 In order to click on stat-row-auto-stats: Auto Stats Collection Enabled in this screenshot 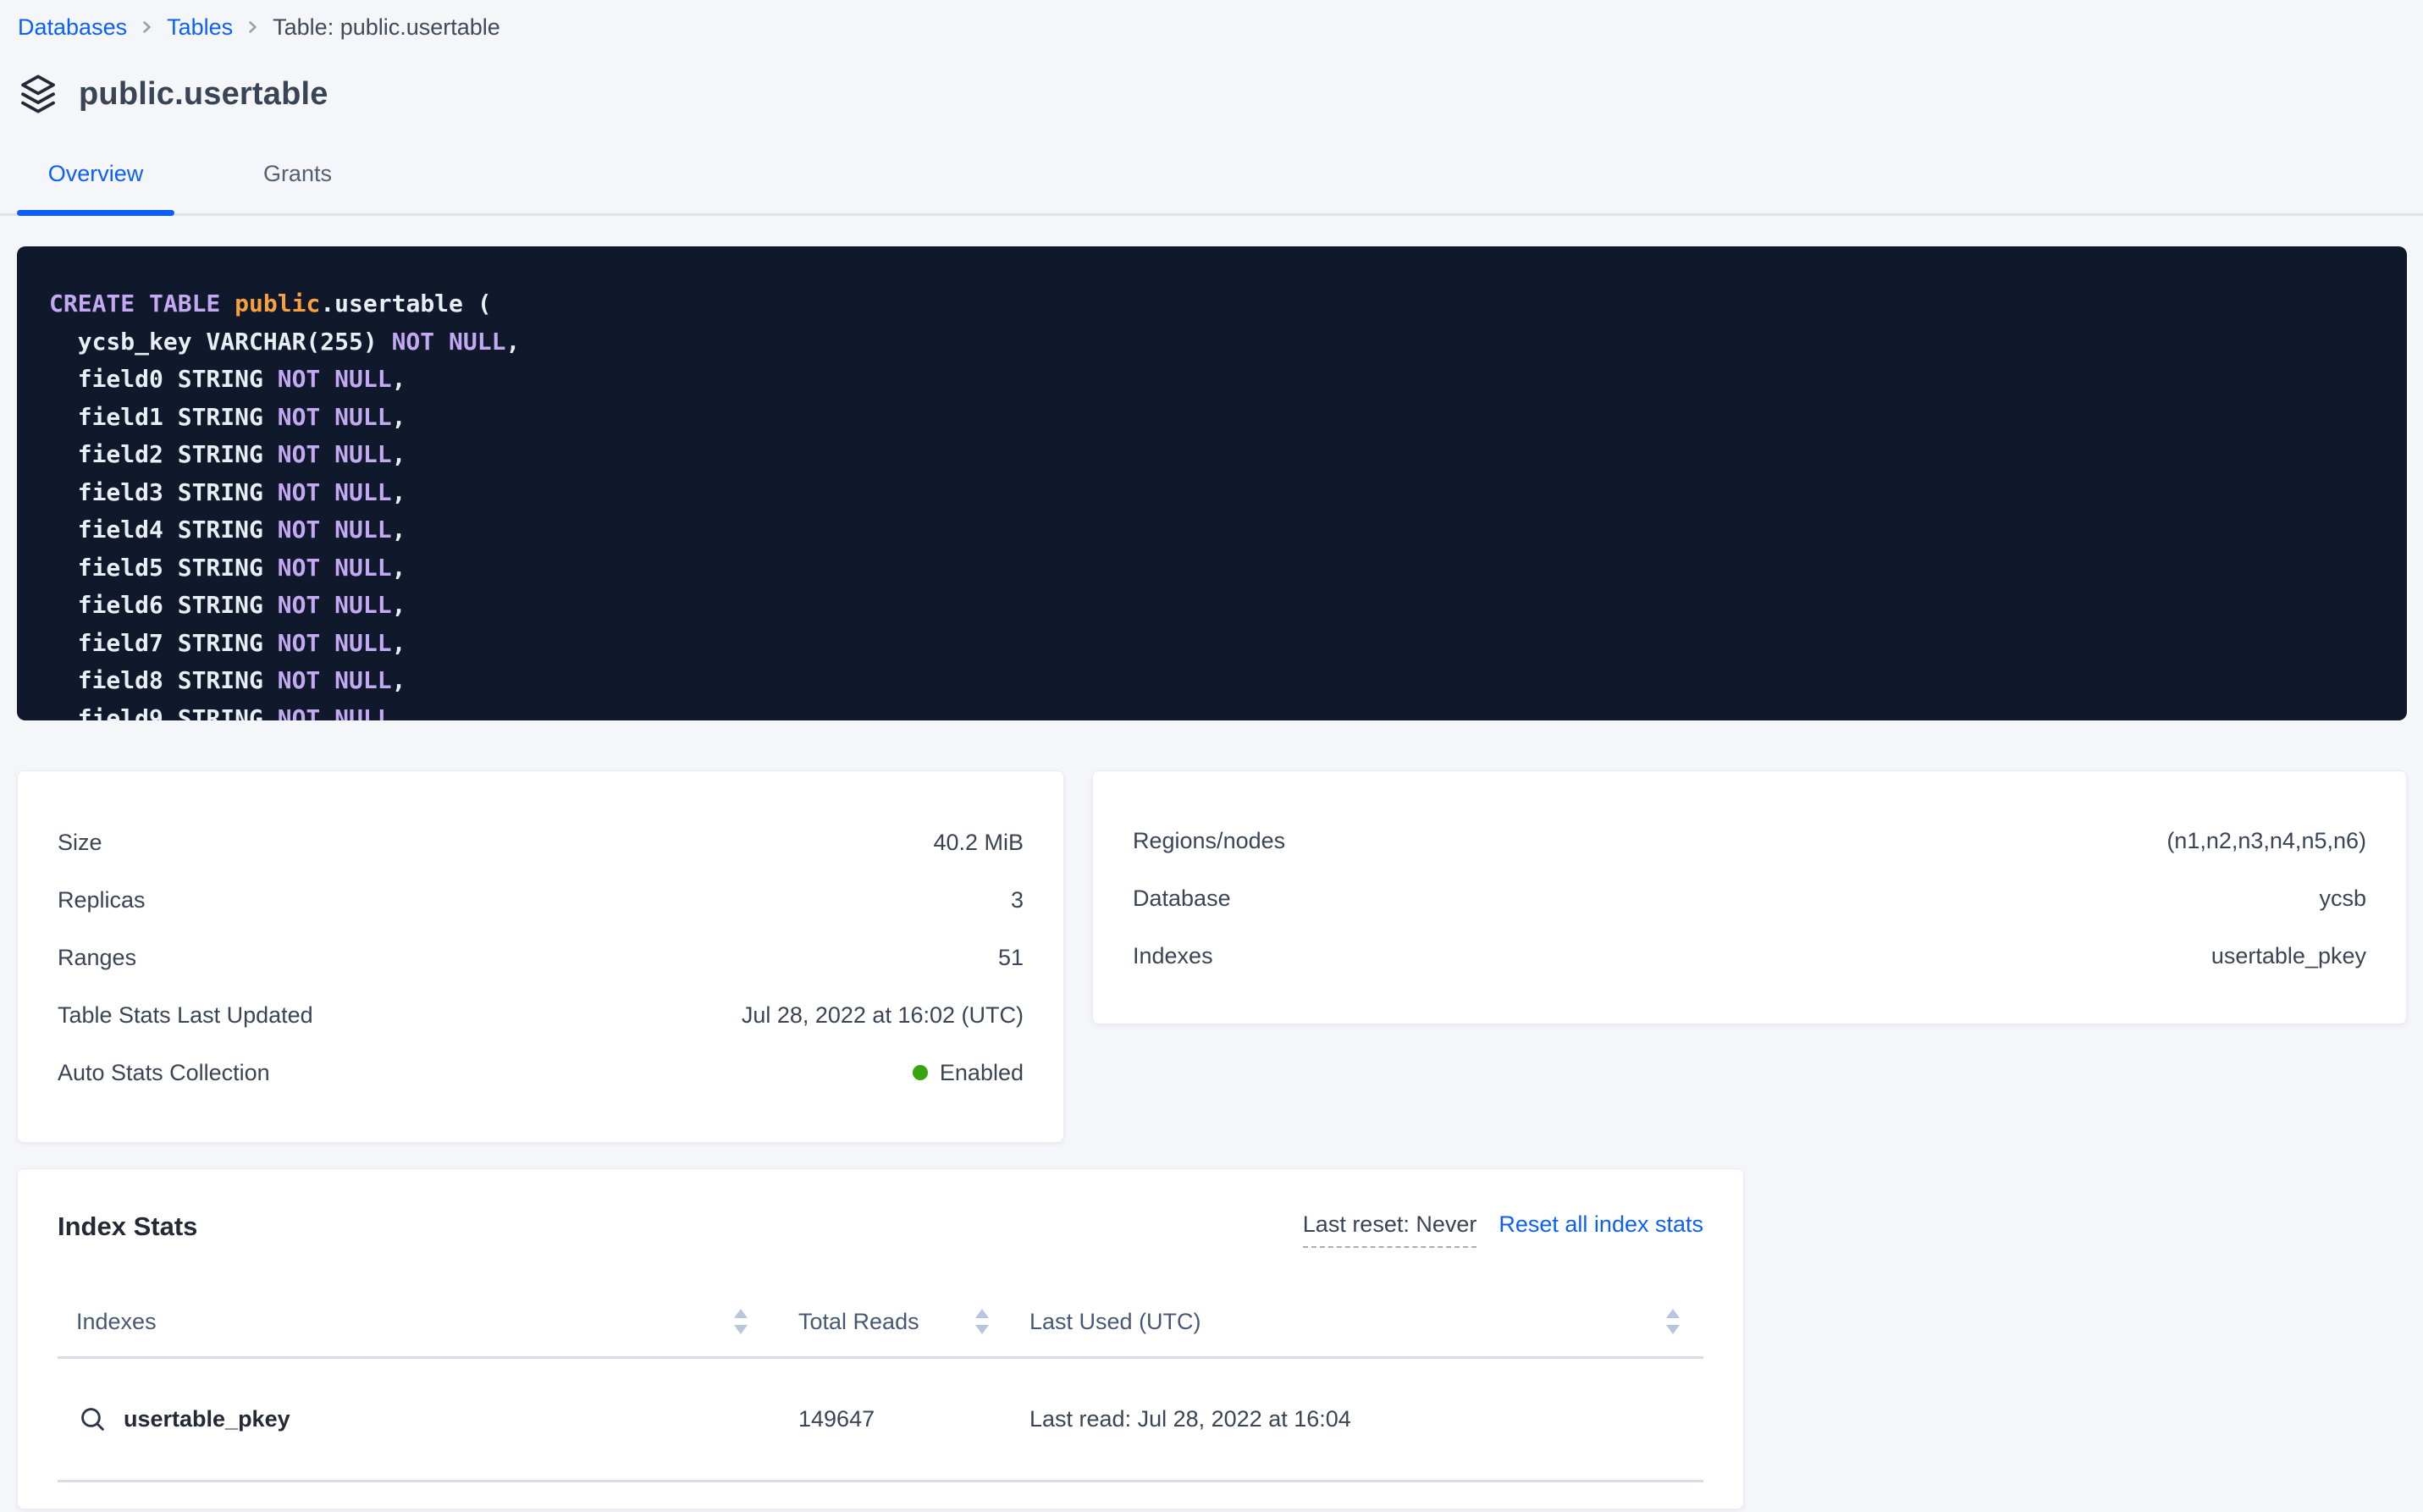, I will do `click(540, 1072)`.